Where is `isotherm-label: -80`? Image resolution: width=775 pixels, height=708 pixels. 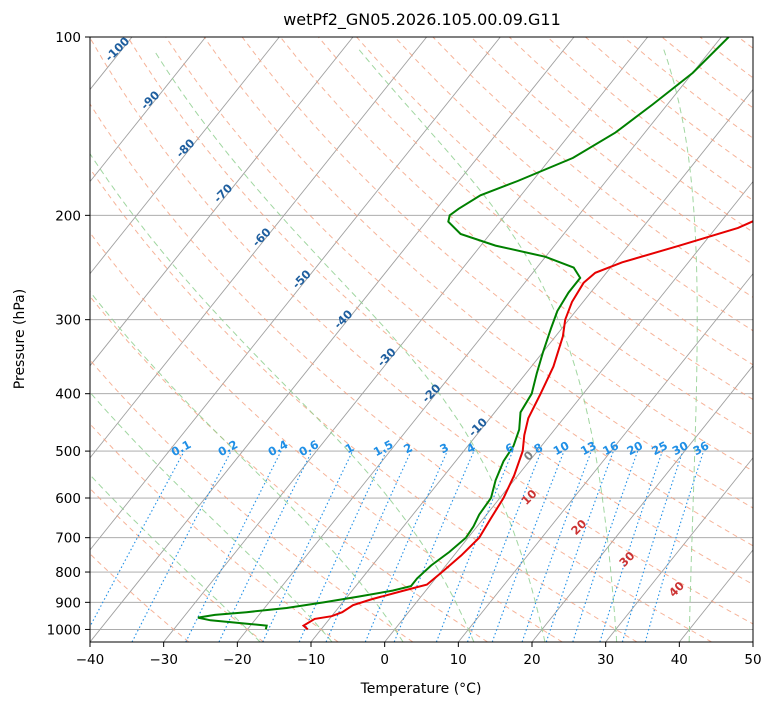 isotherm-label: -80 is located at coordinates (185, 148).